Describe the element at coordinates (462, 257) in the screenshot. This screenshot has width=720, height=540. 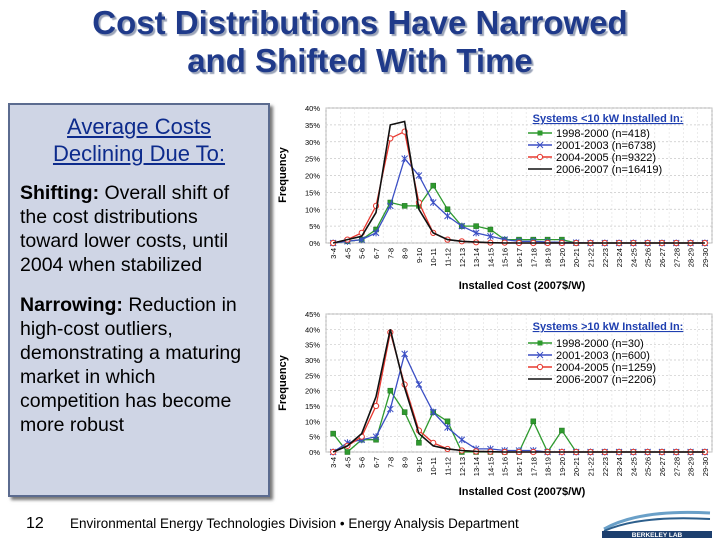
I see `x-tick-label: 12-13` at that location.